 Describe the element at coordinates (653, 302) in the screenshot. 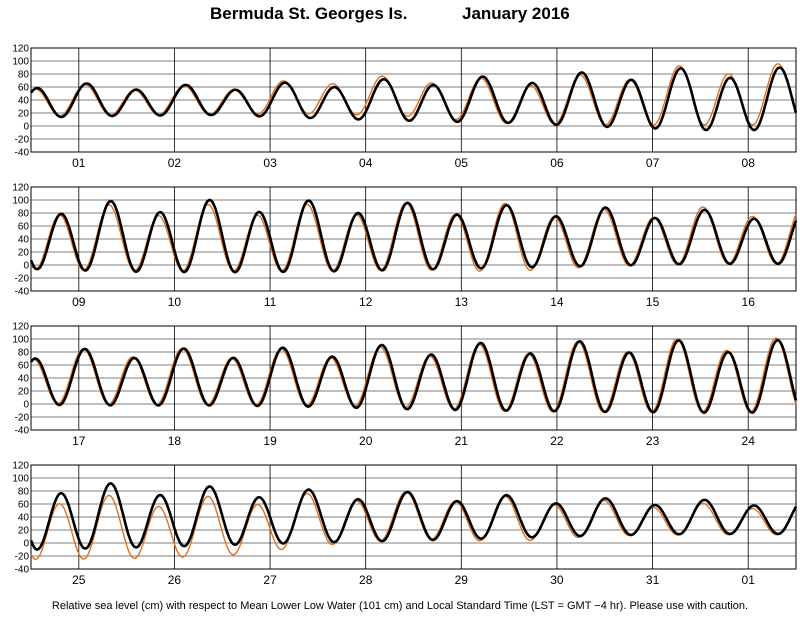

I see `x-tick-label: 15` at that location.